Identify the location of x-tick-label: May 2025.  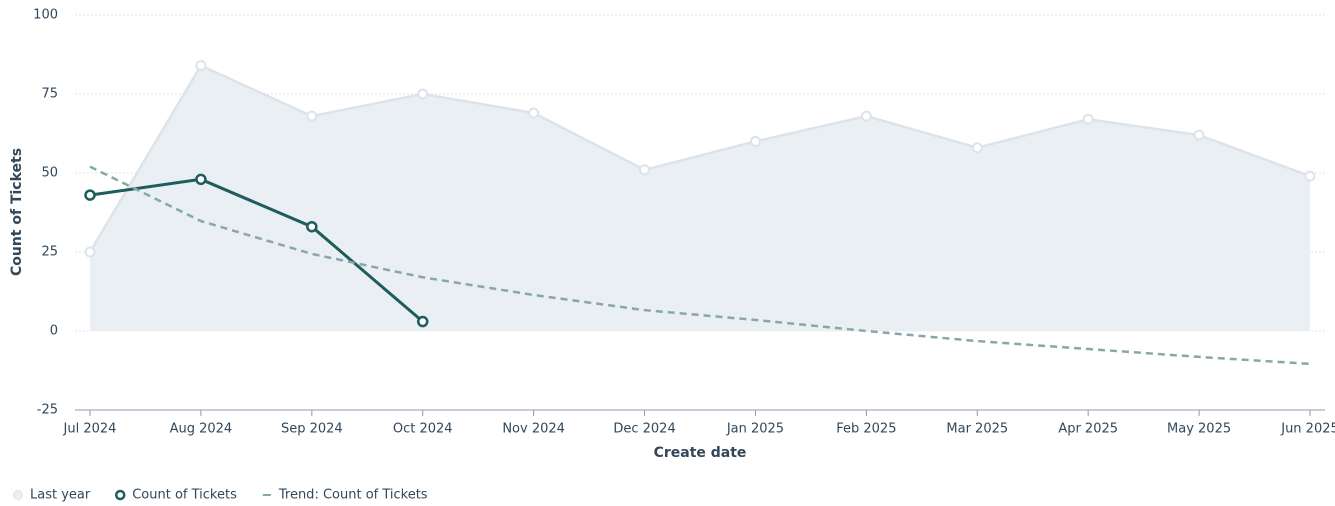
(1199, 429).